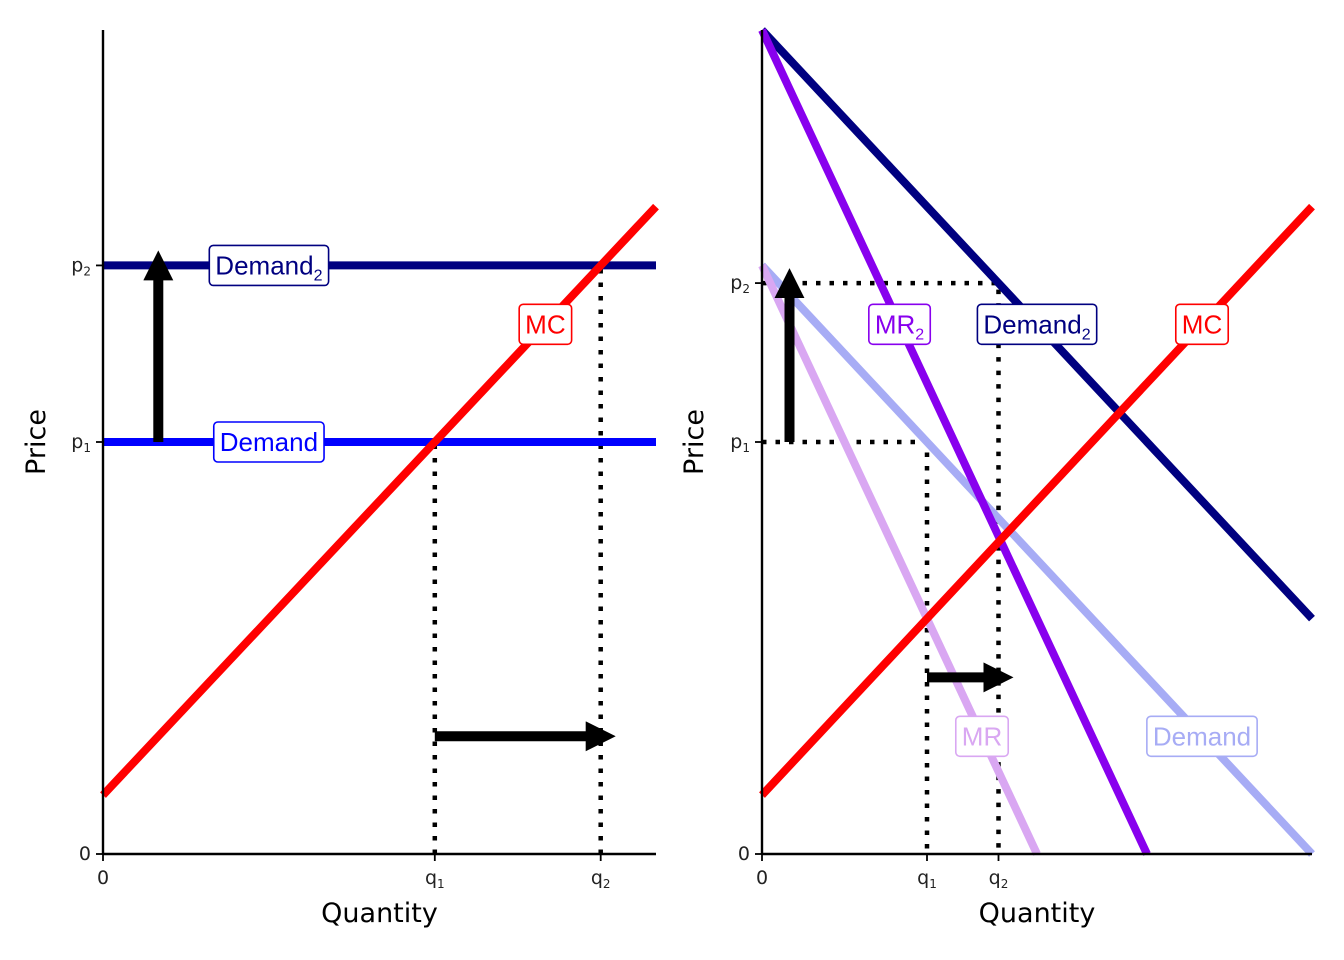 Image resolution: width=1344 pixels, height=960 pixels. Describe the element at coordinates (900, 324) in the screenshot. I see `series-label-mr-2: MR2` at that location.